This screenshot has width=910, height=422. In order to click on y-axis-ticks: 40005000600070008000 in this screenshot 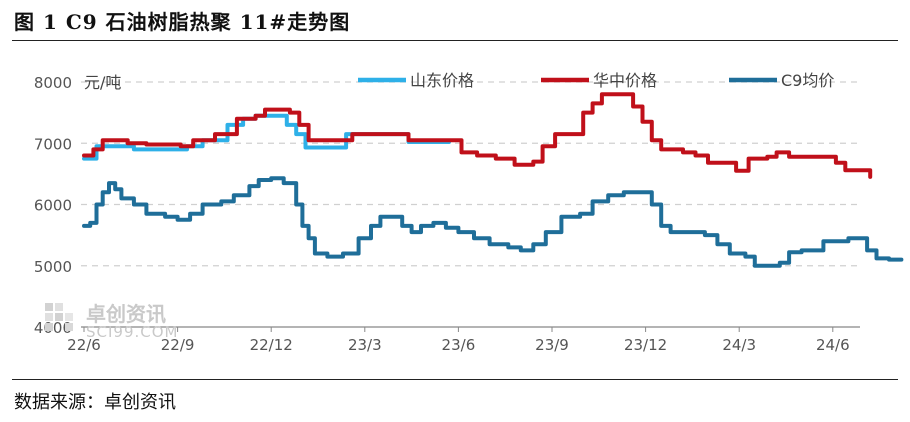, I will do `click(53, 205)`.